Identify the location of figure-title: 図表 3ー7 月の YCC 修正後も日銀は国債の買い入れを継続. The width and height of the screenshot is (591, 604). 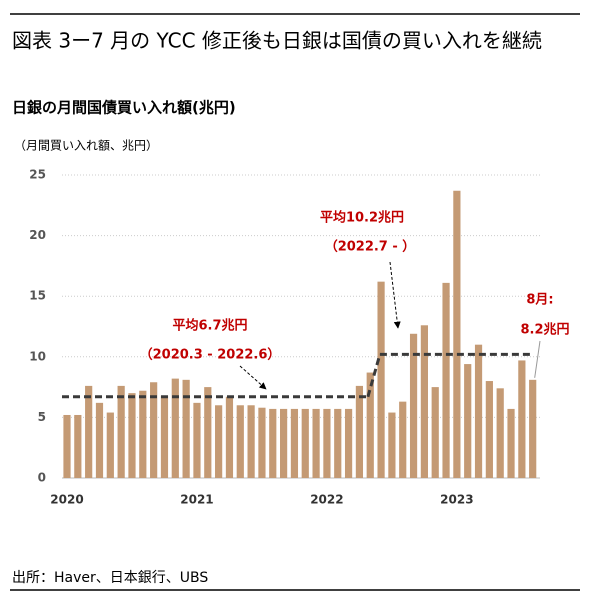
(277, 41).